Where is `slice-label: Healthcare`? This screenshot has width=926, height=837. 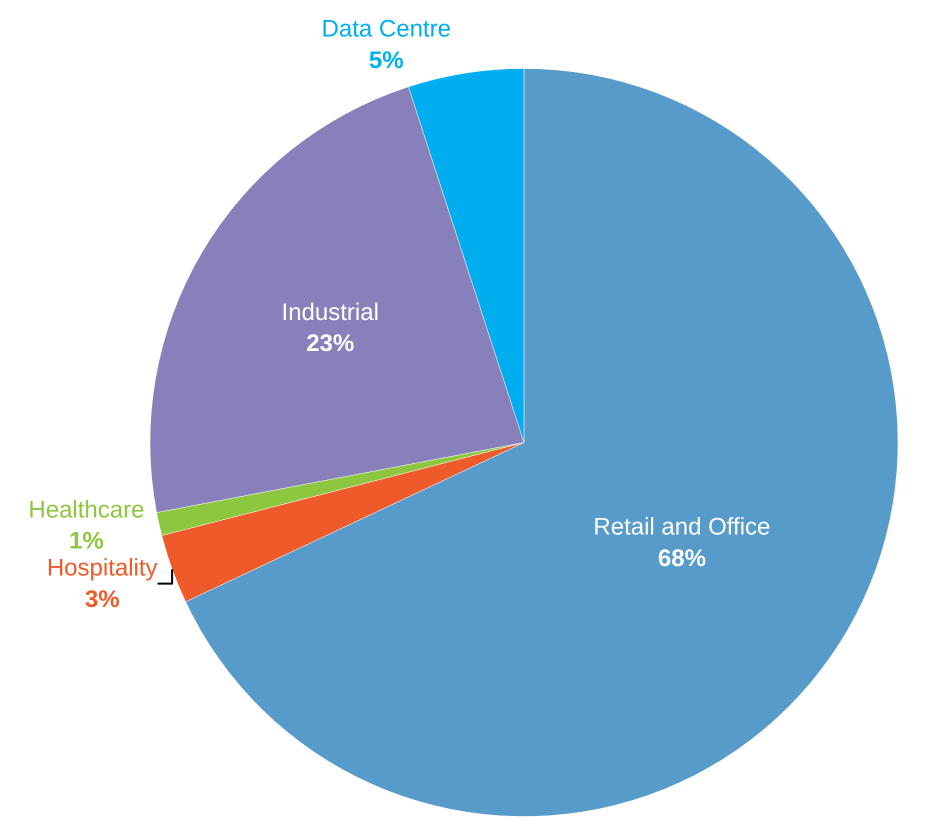 slice-label: Healthcare is located at coordinates (86, 510).